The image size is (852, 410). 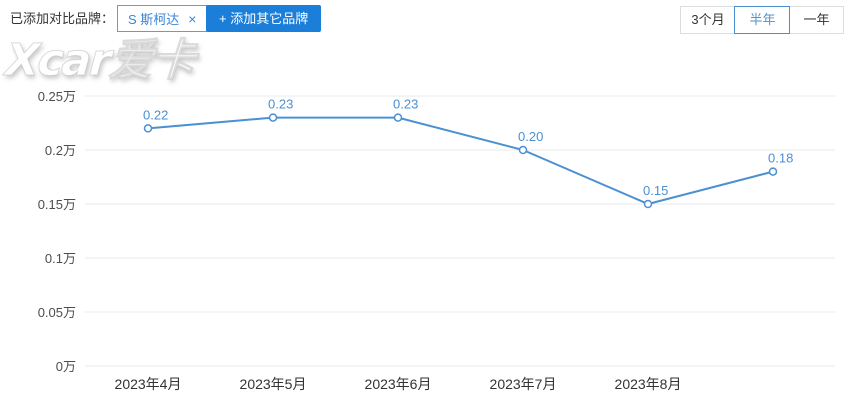 I want to click on x-tick-label: 2023年6月, so click(x=398, y=384).